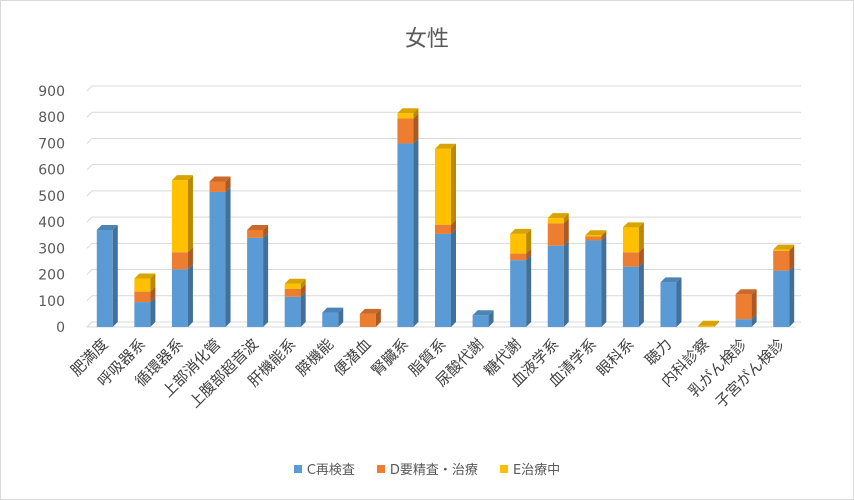  What do you see at coordinates (51, 92) in the screenshot?
I see `y-tick-label: 900` at bounding box center [51, 92].